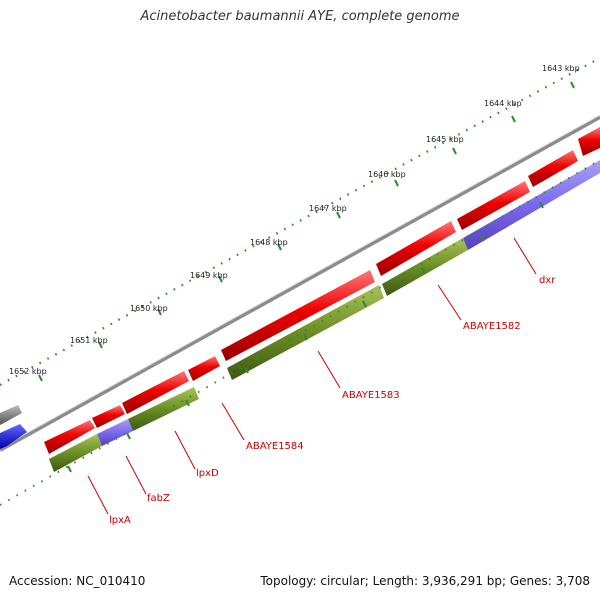 This screenshot has height=600, width=600. What do you see at coordinates (531, 205) in the screenshot?
I see `gene-track-dxr` at bounding box center [531, 205].